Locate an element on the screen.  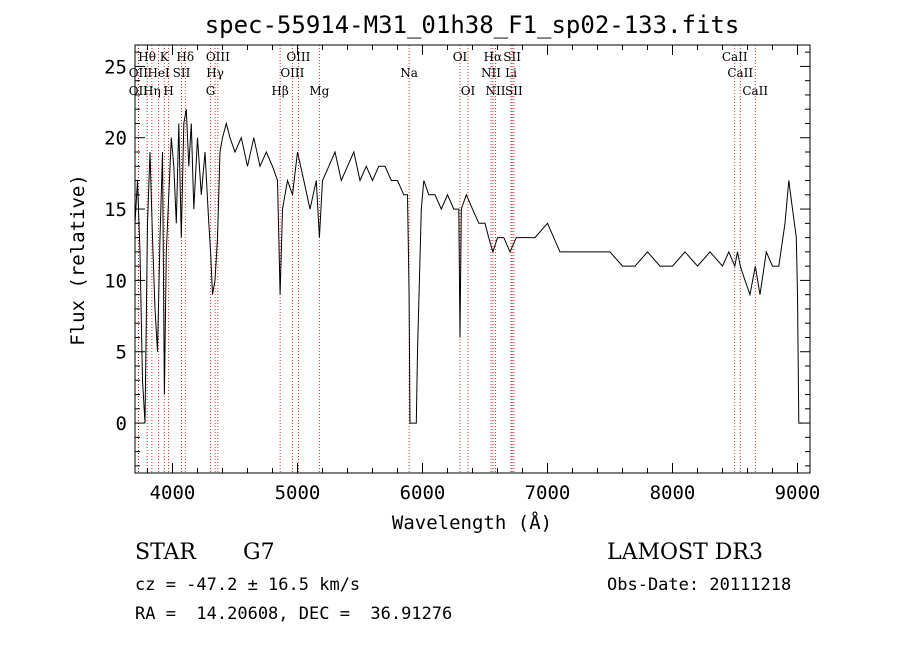
spectral-line-label: Hθ is located at coordinates (147, 57).